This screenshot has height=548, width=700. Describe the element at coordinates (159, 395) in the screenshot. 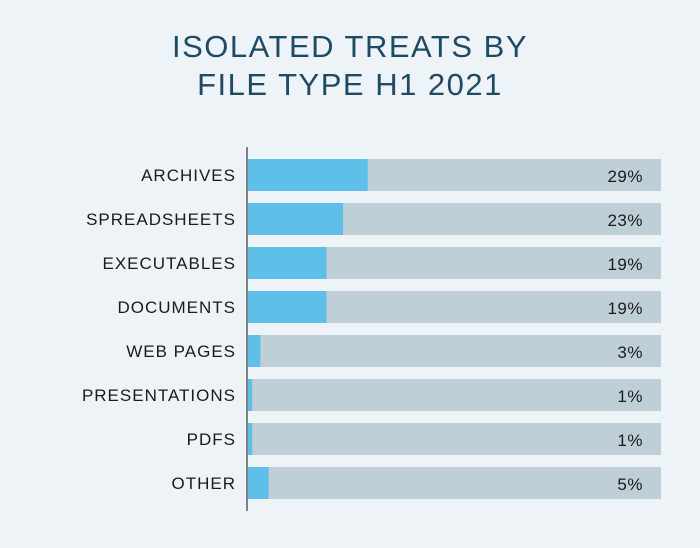

I see `category-label-presentations: PRESENTATIONS` at that location.